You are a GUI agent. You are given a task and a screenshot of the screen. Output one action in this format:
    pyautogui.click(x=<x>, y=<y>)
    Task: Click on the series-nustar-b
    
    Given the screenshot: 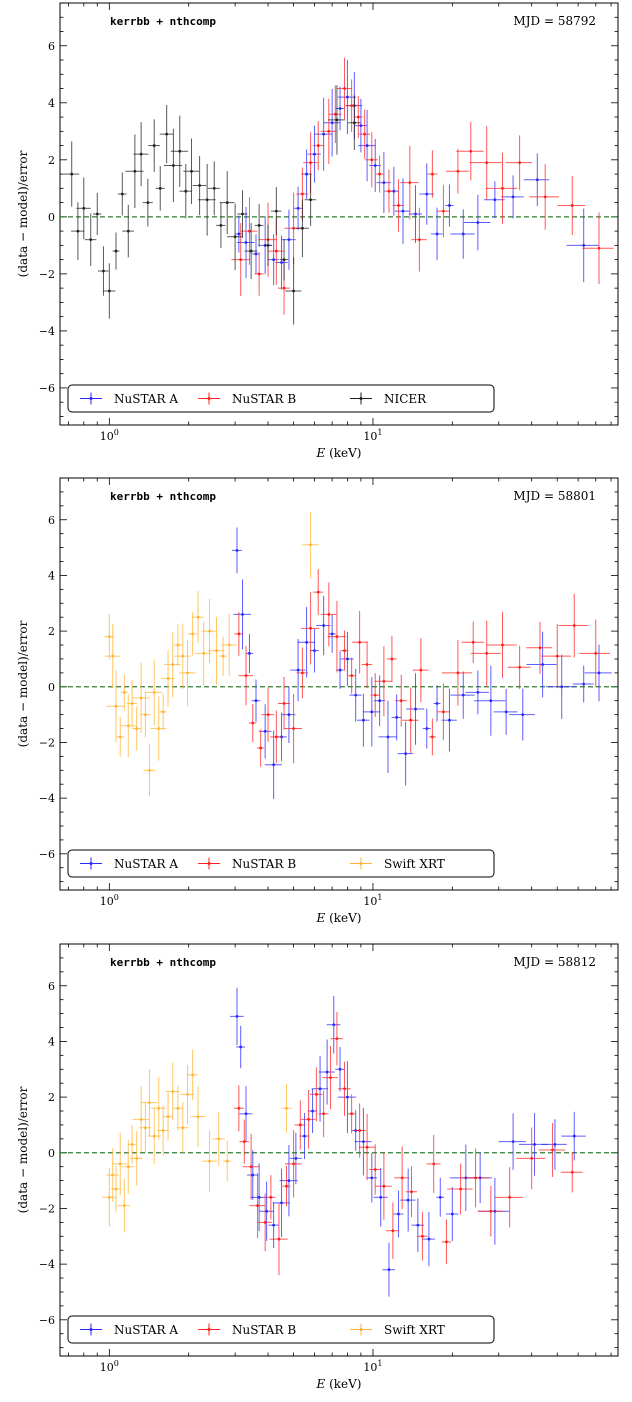 What is the action you would take?
    pyautogui.click(x=422, y=186)
    